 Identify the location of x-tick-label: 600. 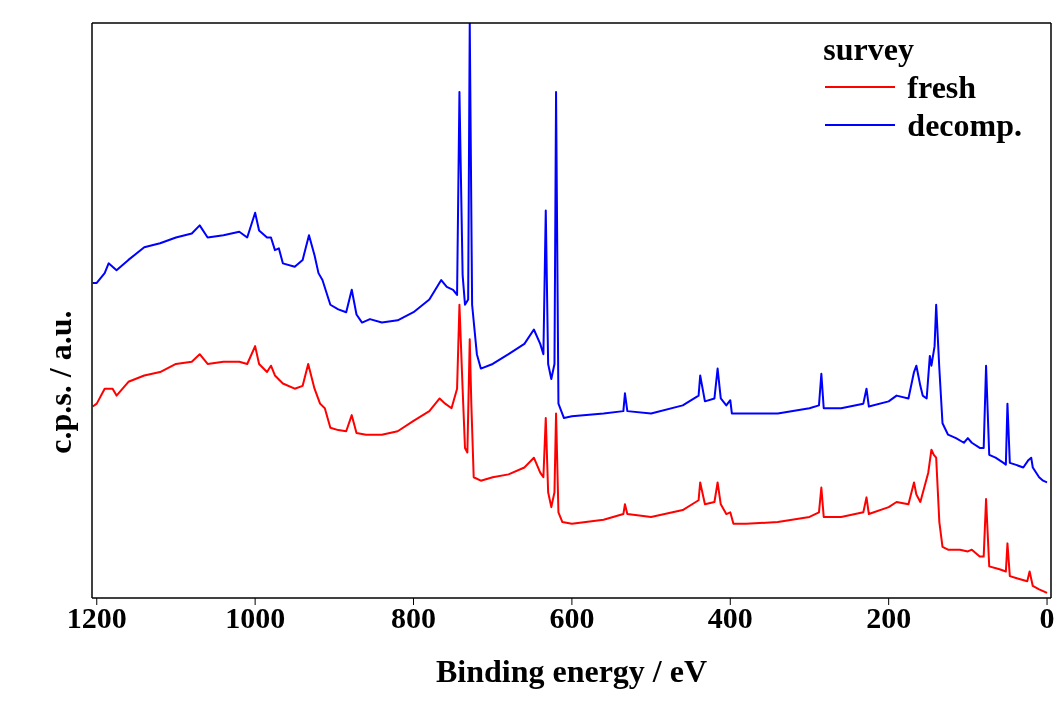
(572, 618).